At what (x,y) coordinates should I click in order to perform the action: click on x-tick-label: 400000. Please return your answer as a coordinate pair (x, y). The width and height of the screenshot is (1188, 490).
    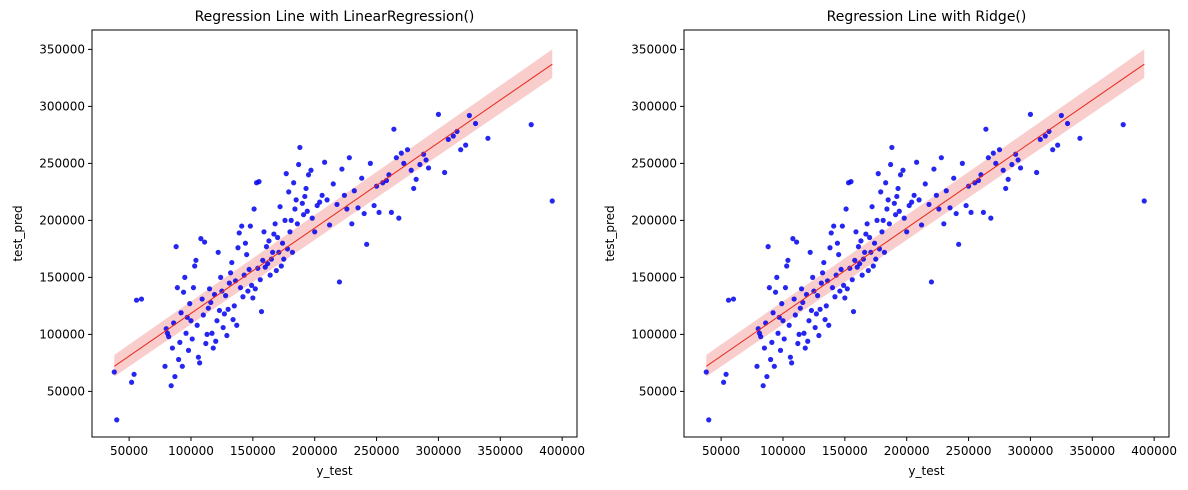
    Looking at the image, I should click on (562, 451).